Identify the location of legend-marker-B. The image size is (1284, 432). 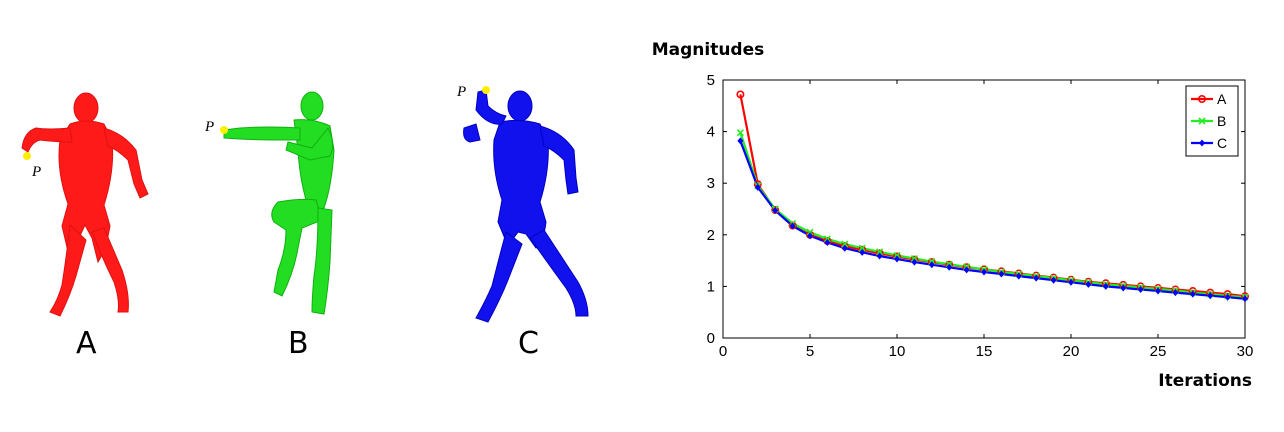
(1202, 121).